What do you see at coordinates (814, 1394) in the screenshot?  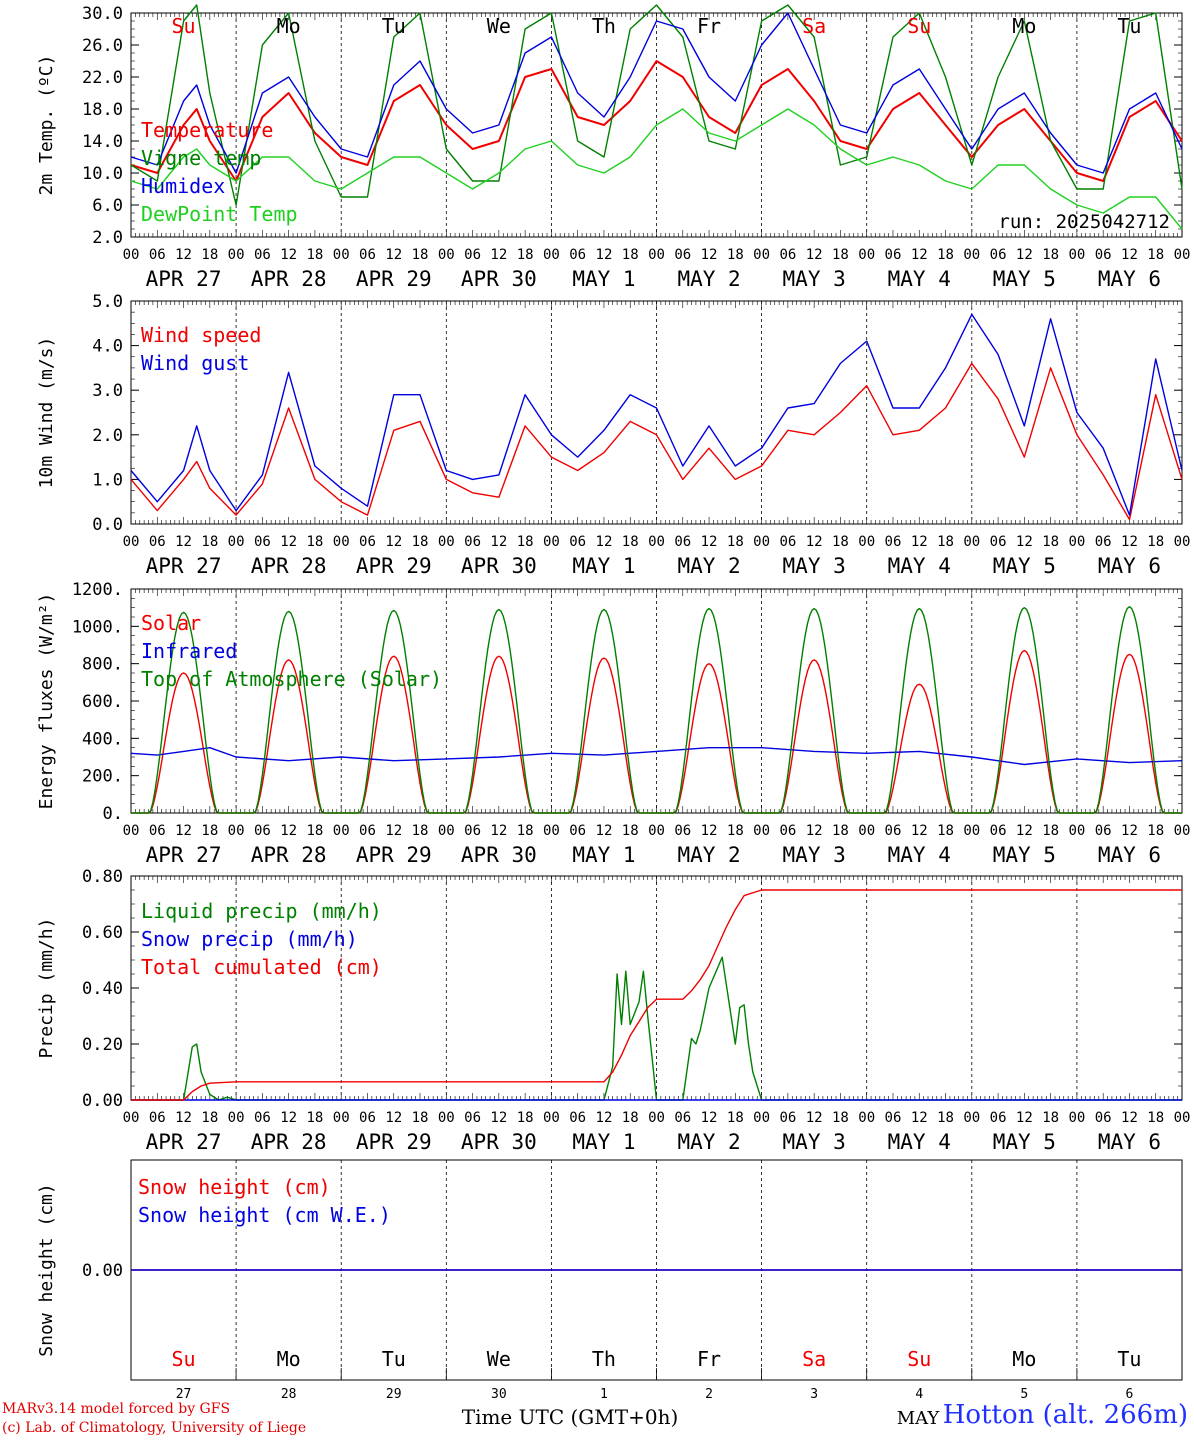 I see `day-number-label: 3` at bounding box center [814, 1394].